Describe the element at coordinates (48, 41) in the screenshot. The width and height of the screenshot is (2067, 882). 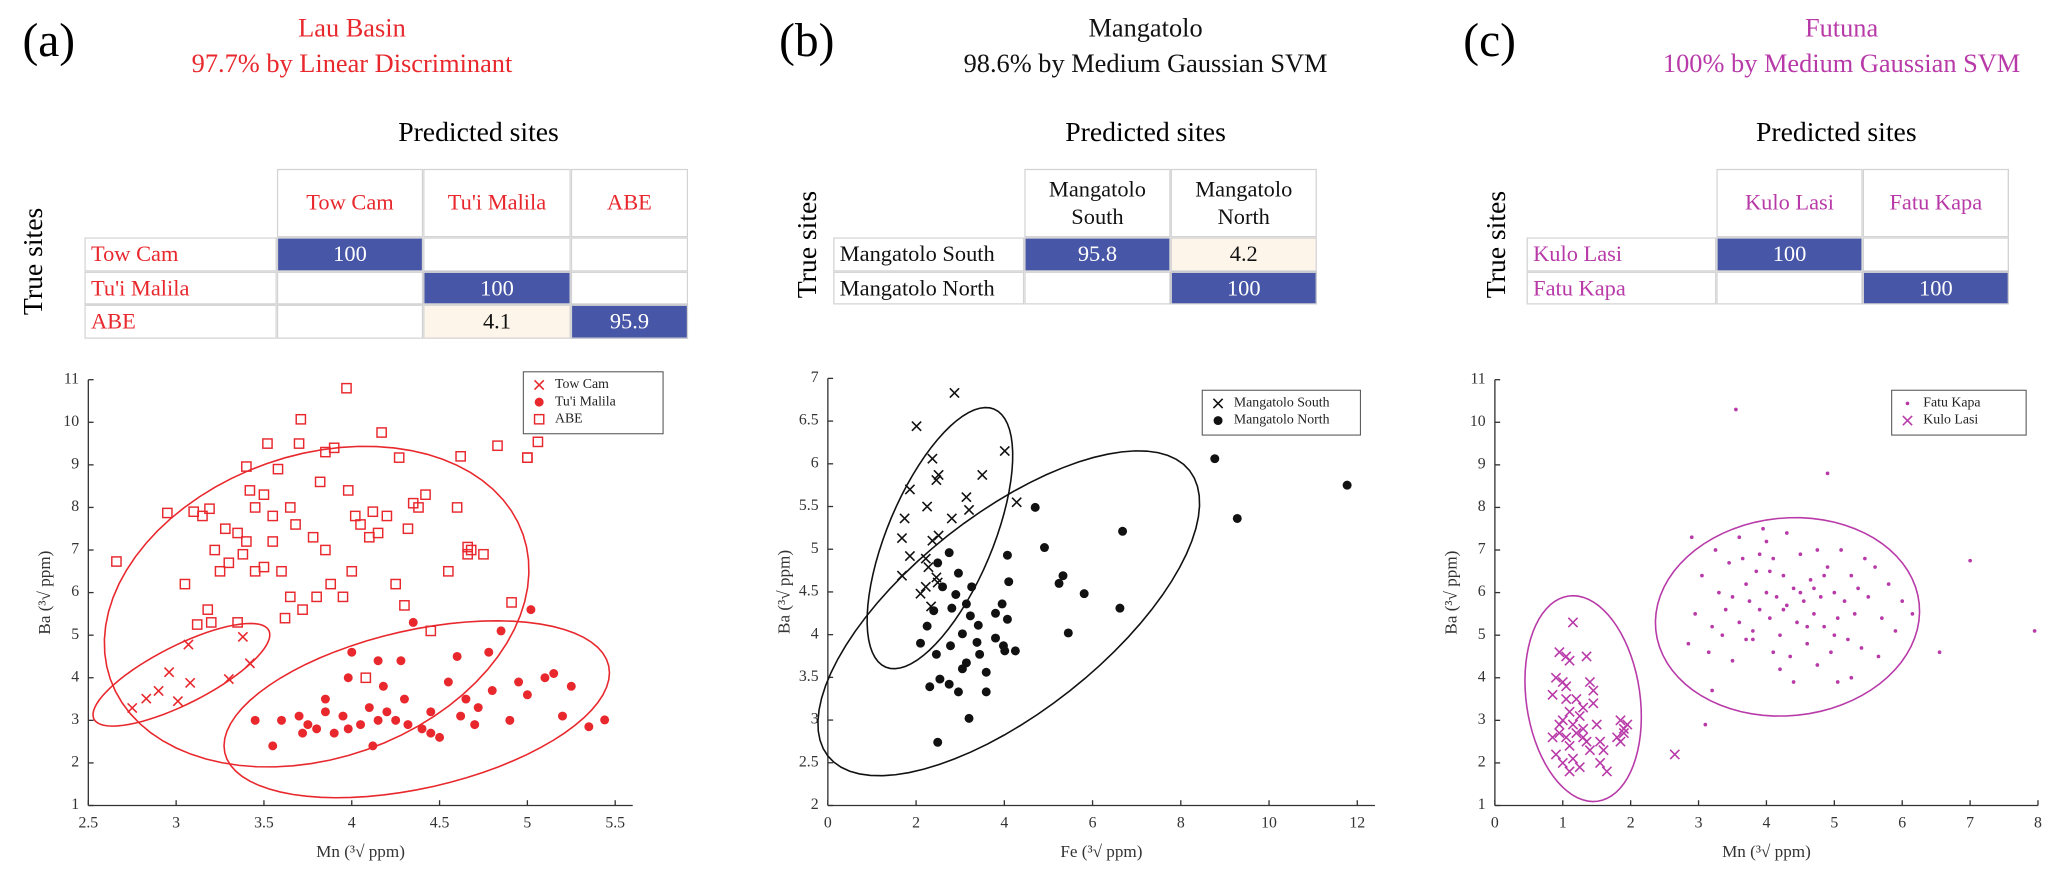
I see `panel-label: (a)` at that location.